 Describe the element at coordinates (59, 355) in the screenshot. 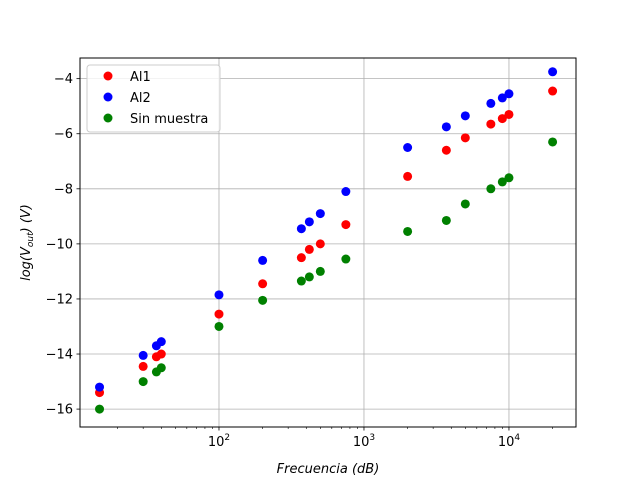

I see `y-tick-label: −14` at that location.